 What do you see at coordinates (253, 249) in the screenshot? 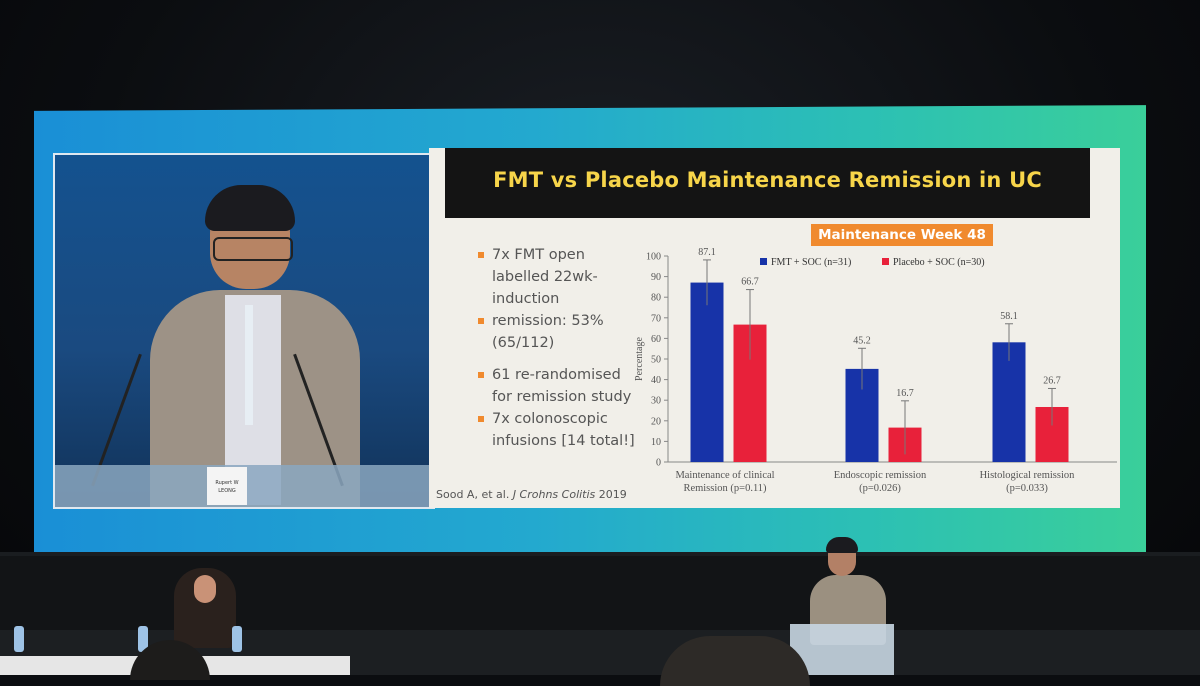
I see `speaker-glasses` at bounding box center [253, 249].